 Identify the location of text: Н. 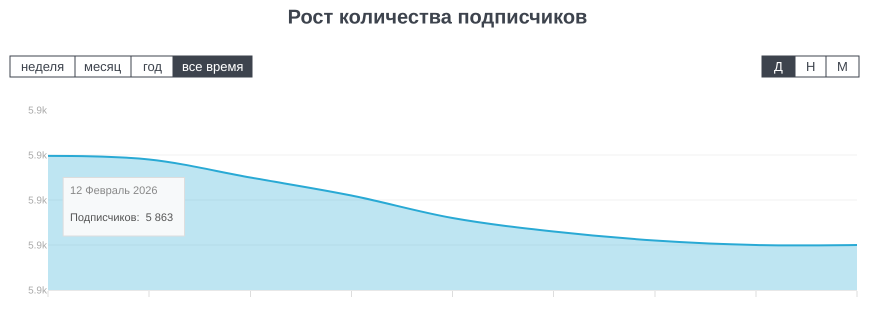
(811, 66).